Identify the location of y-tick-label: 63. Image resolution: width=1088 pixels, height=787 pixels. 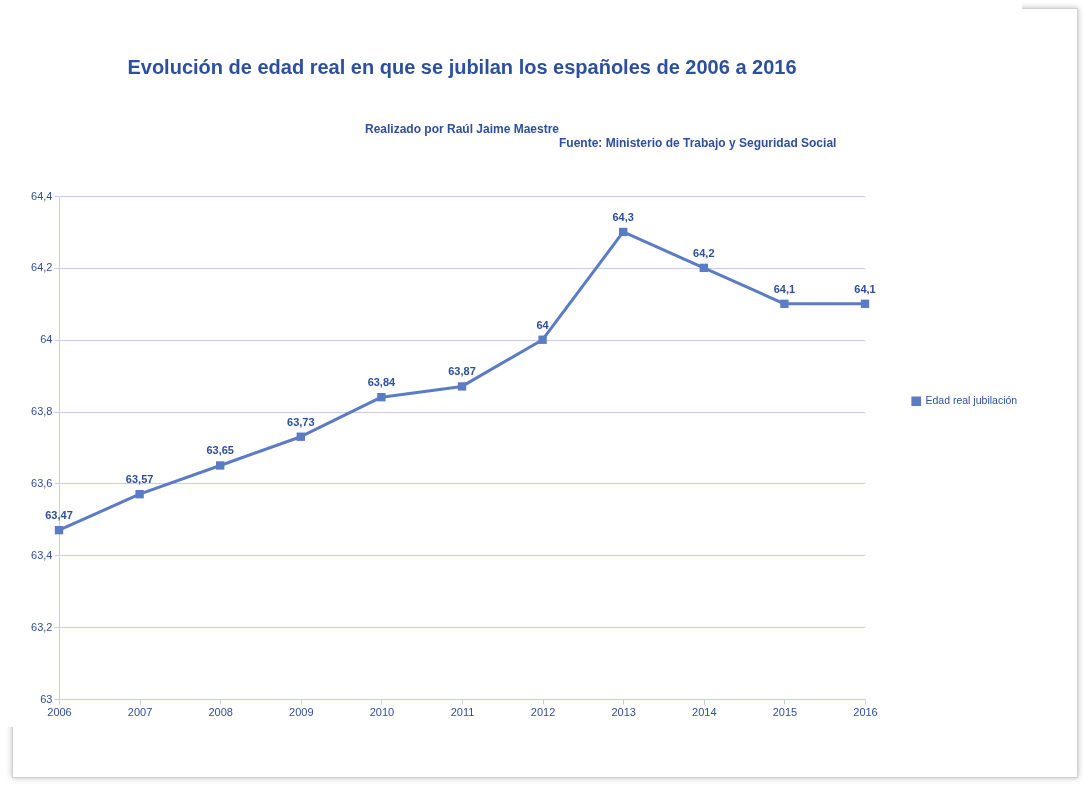
(46, 698).